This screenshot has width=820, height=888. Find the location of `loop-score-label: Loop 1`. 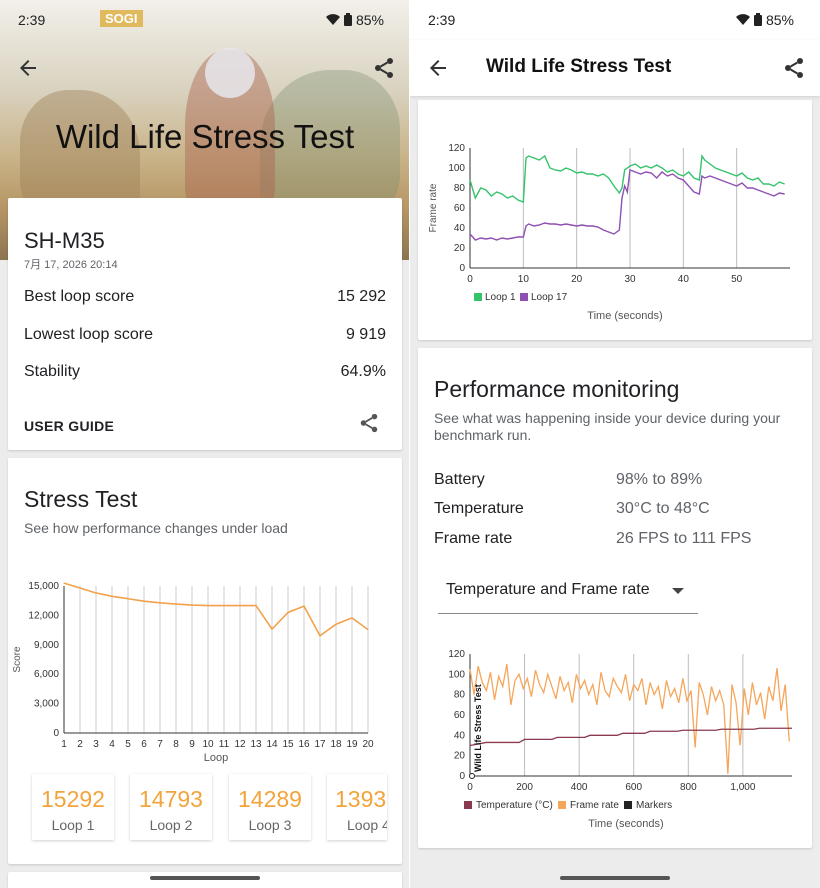

loop-score-label: Loop 1 is located at coordinates (73, 825).